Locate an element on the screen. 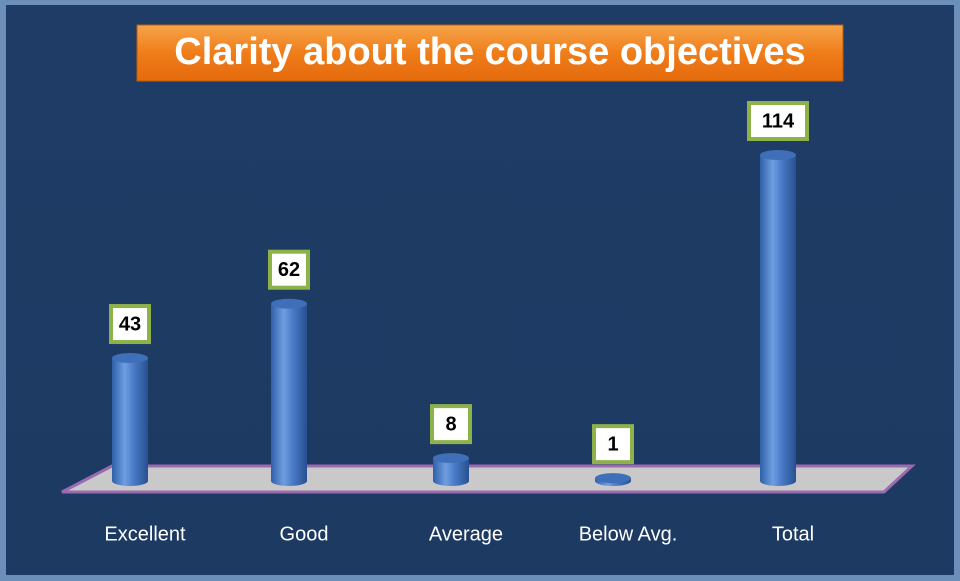 The height and width of the screenshot is (581, 960). title-box is located at coordinates (490, 53).